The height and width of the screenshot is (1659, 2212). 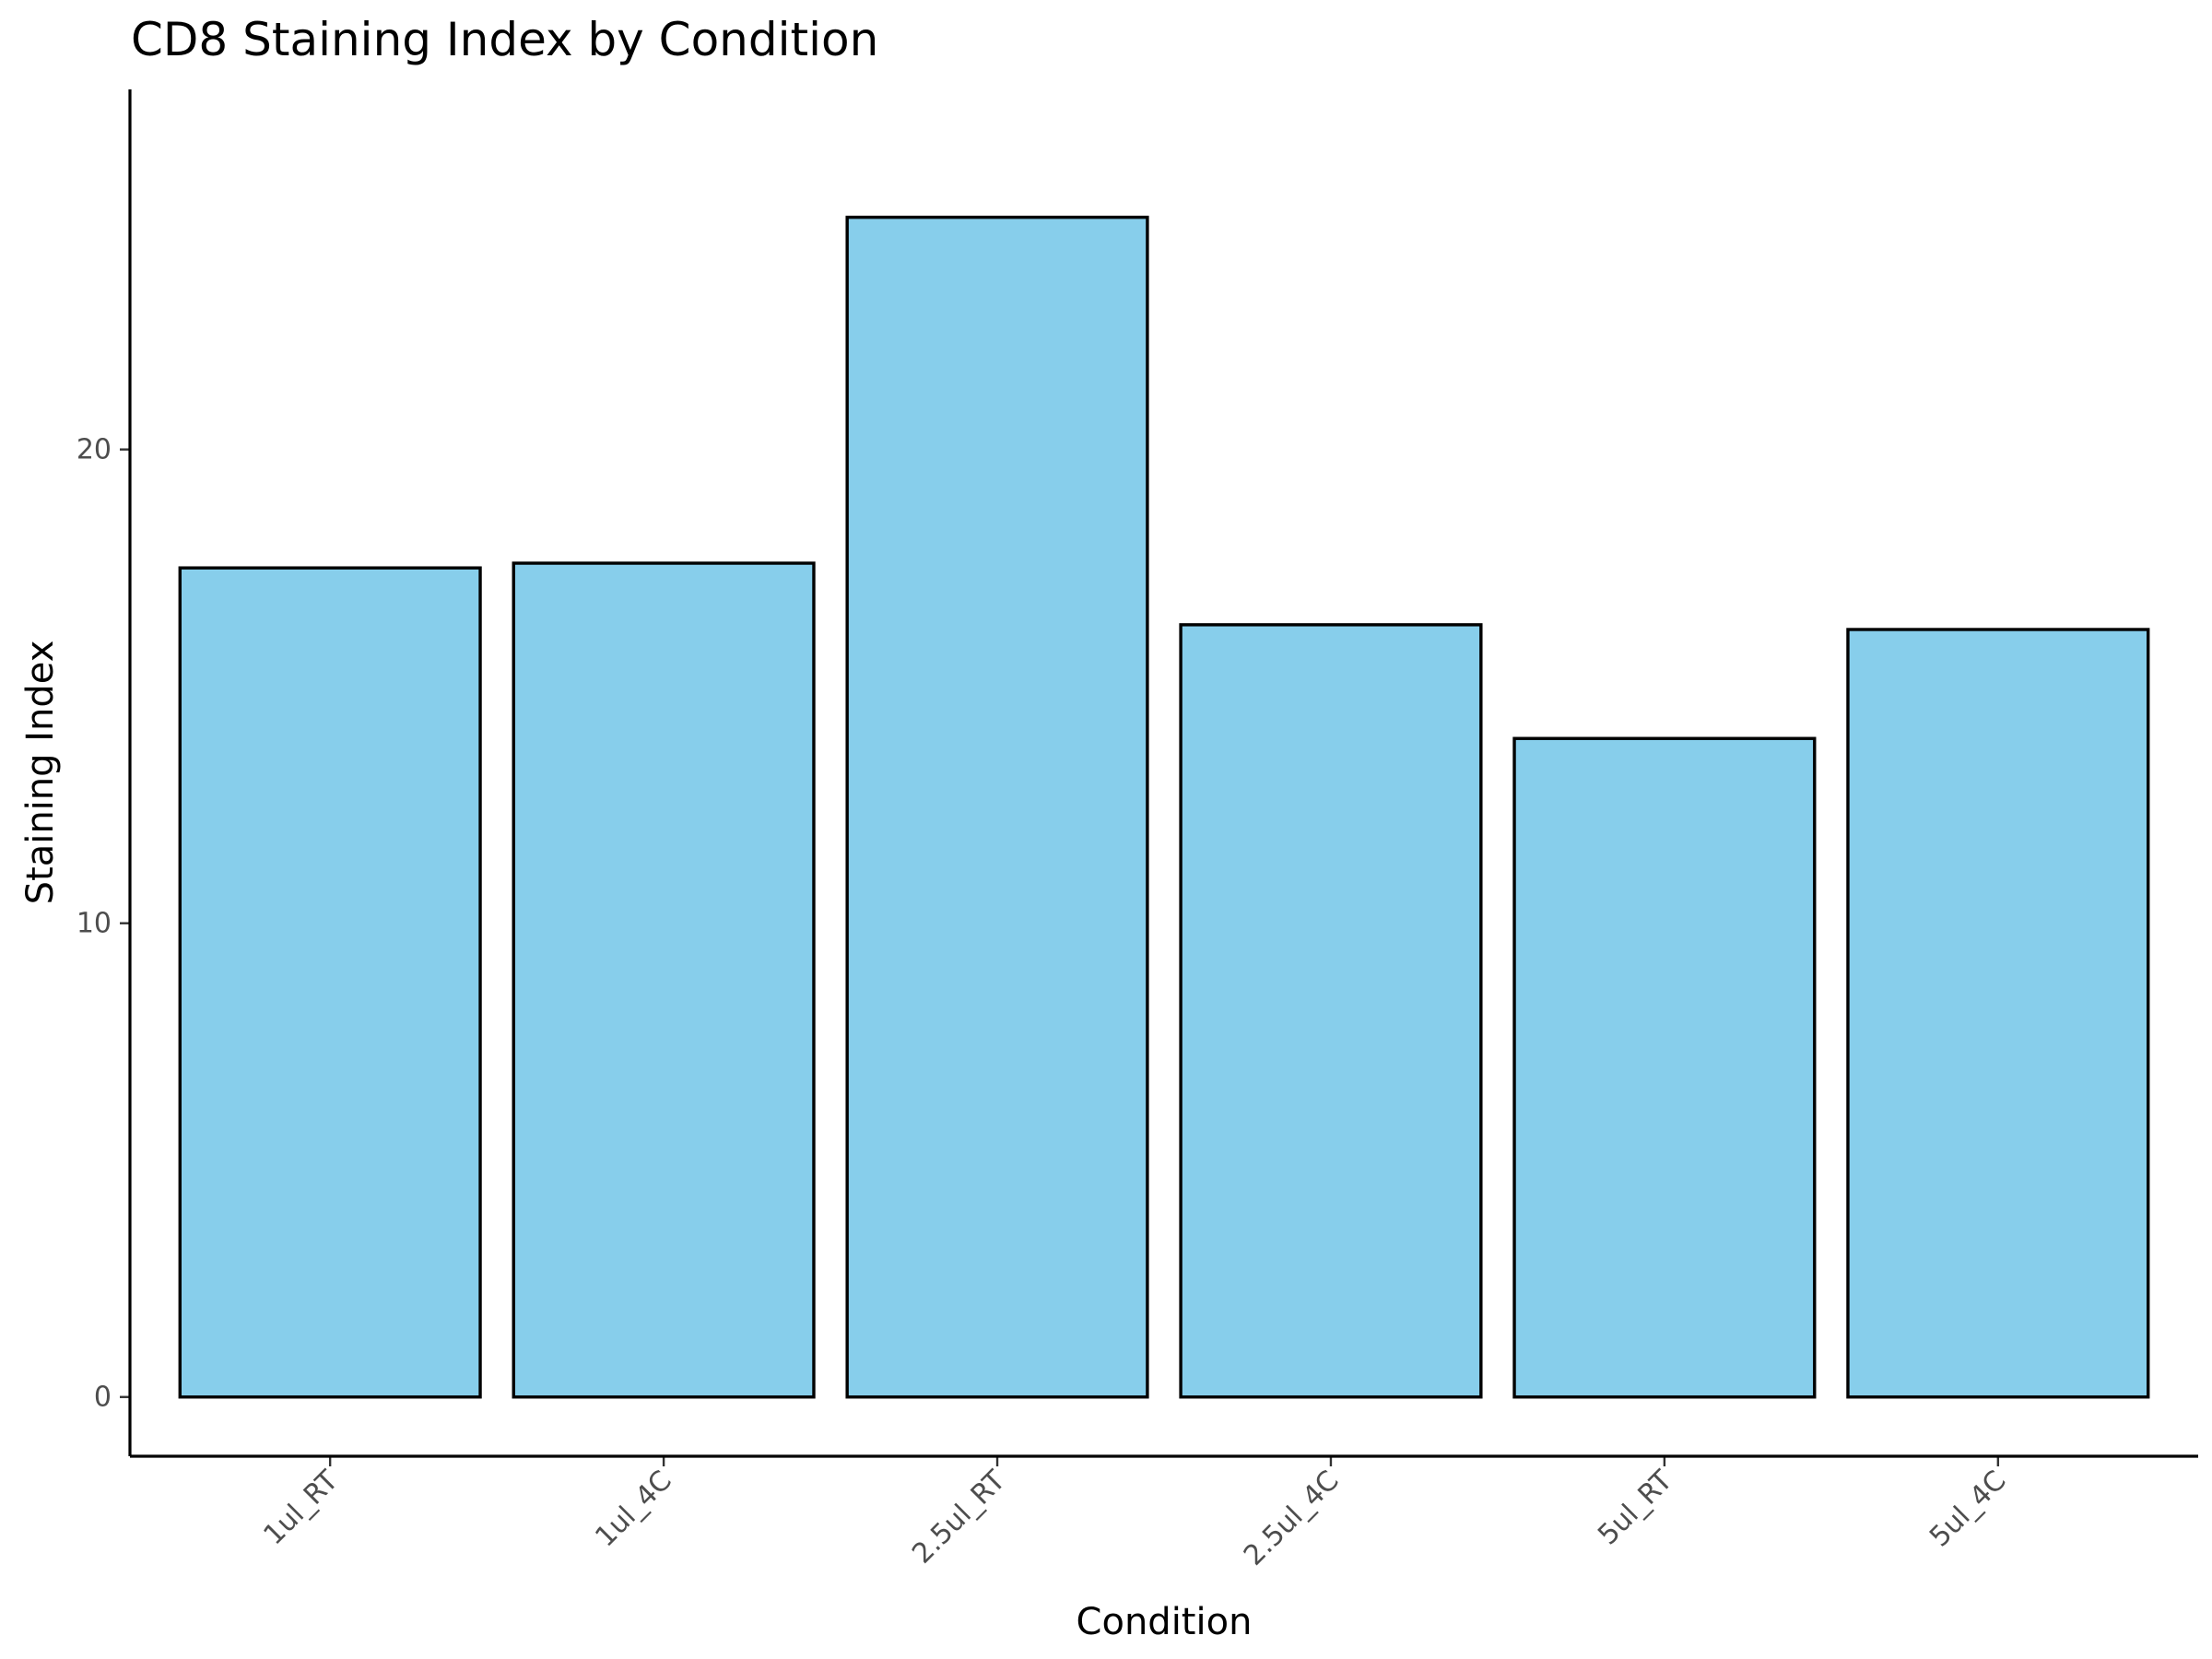 What do you see at coordinates (1998, 1013) in the screenshot?
I see `bar-5ul_4C` at bounding box center [1998, 1013].